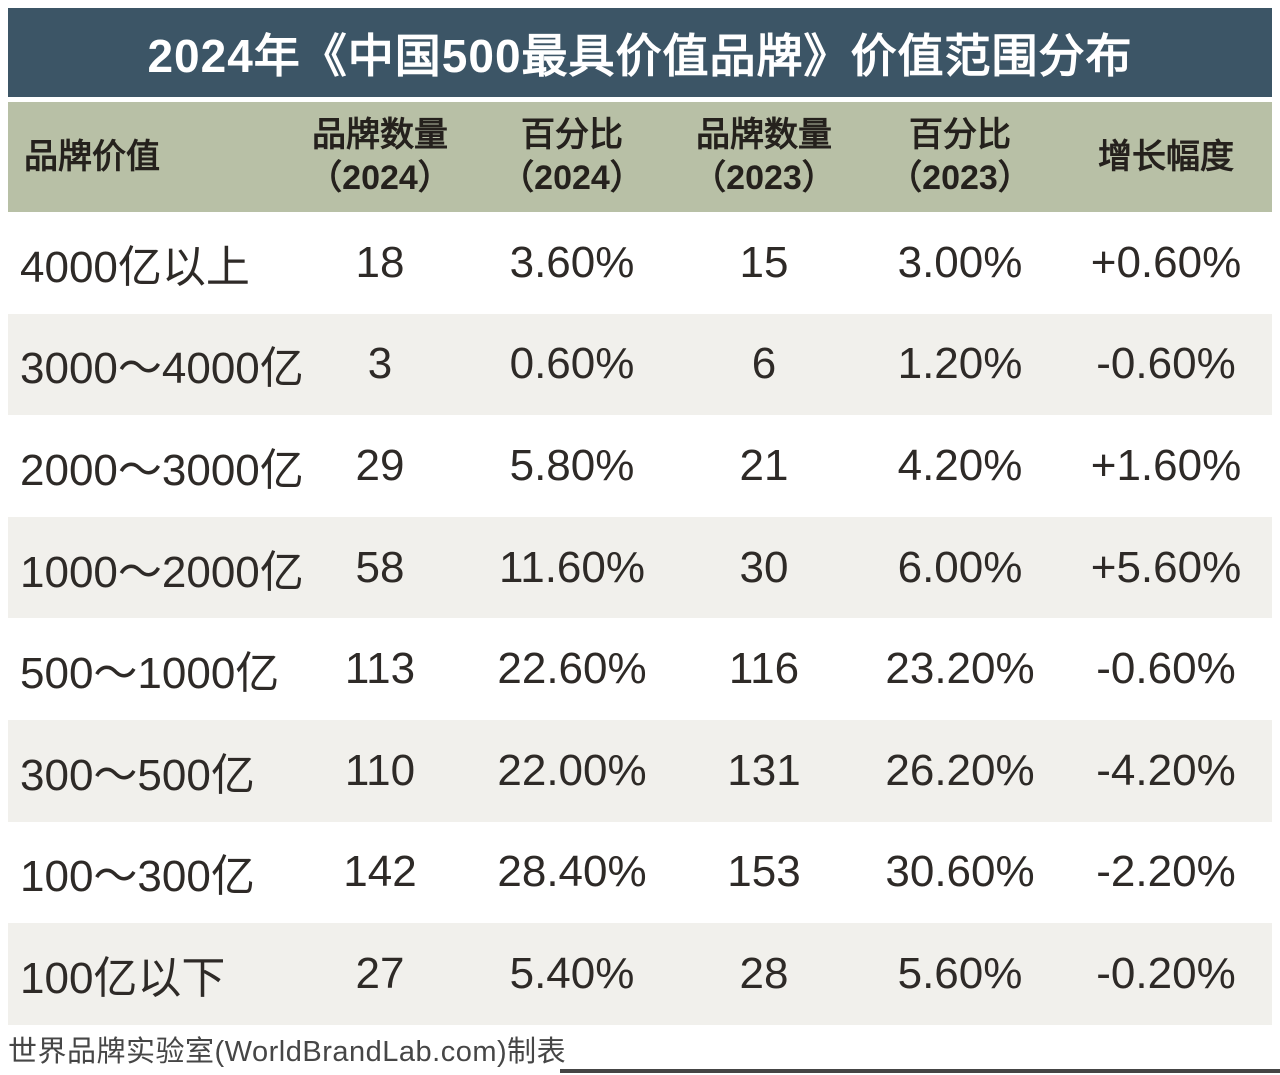 The height and width of the screenshot is (1075, 1280). I want to click on cell-growth-change: +0.60%, so click(1166, 262).